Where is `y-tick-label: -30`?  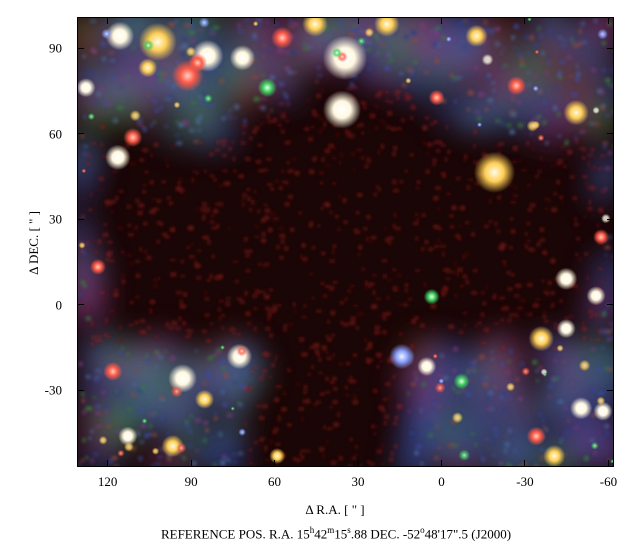
y-tick-label: -30 is located at coordinates (53, 390).